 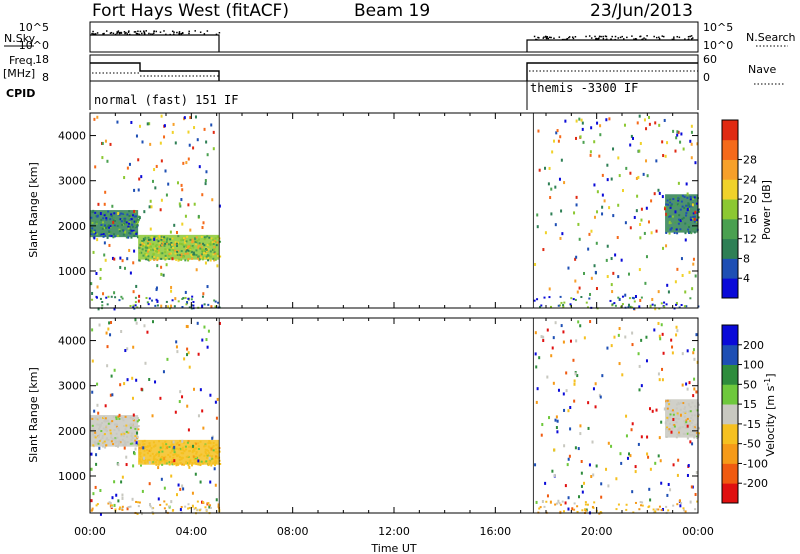 I want to click on colorbar-segment, so click(x=730, y=434).